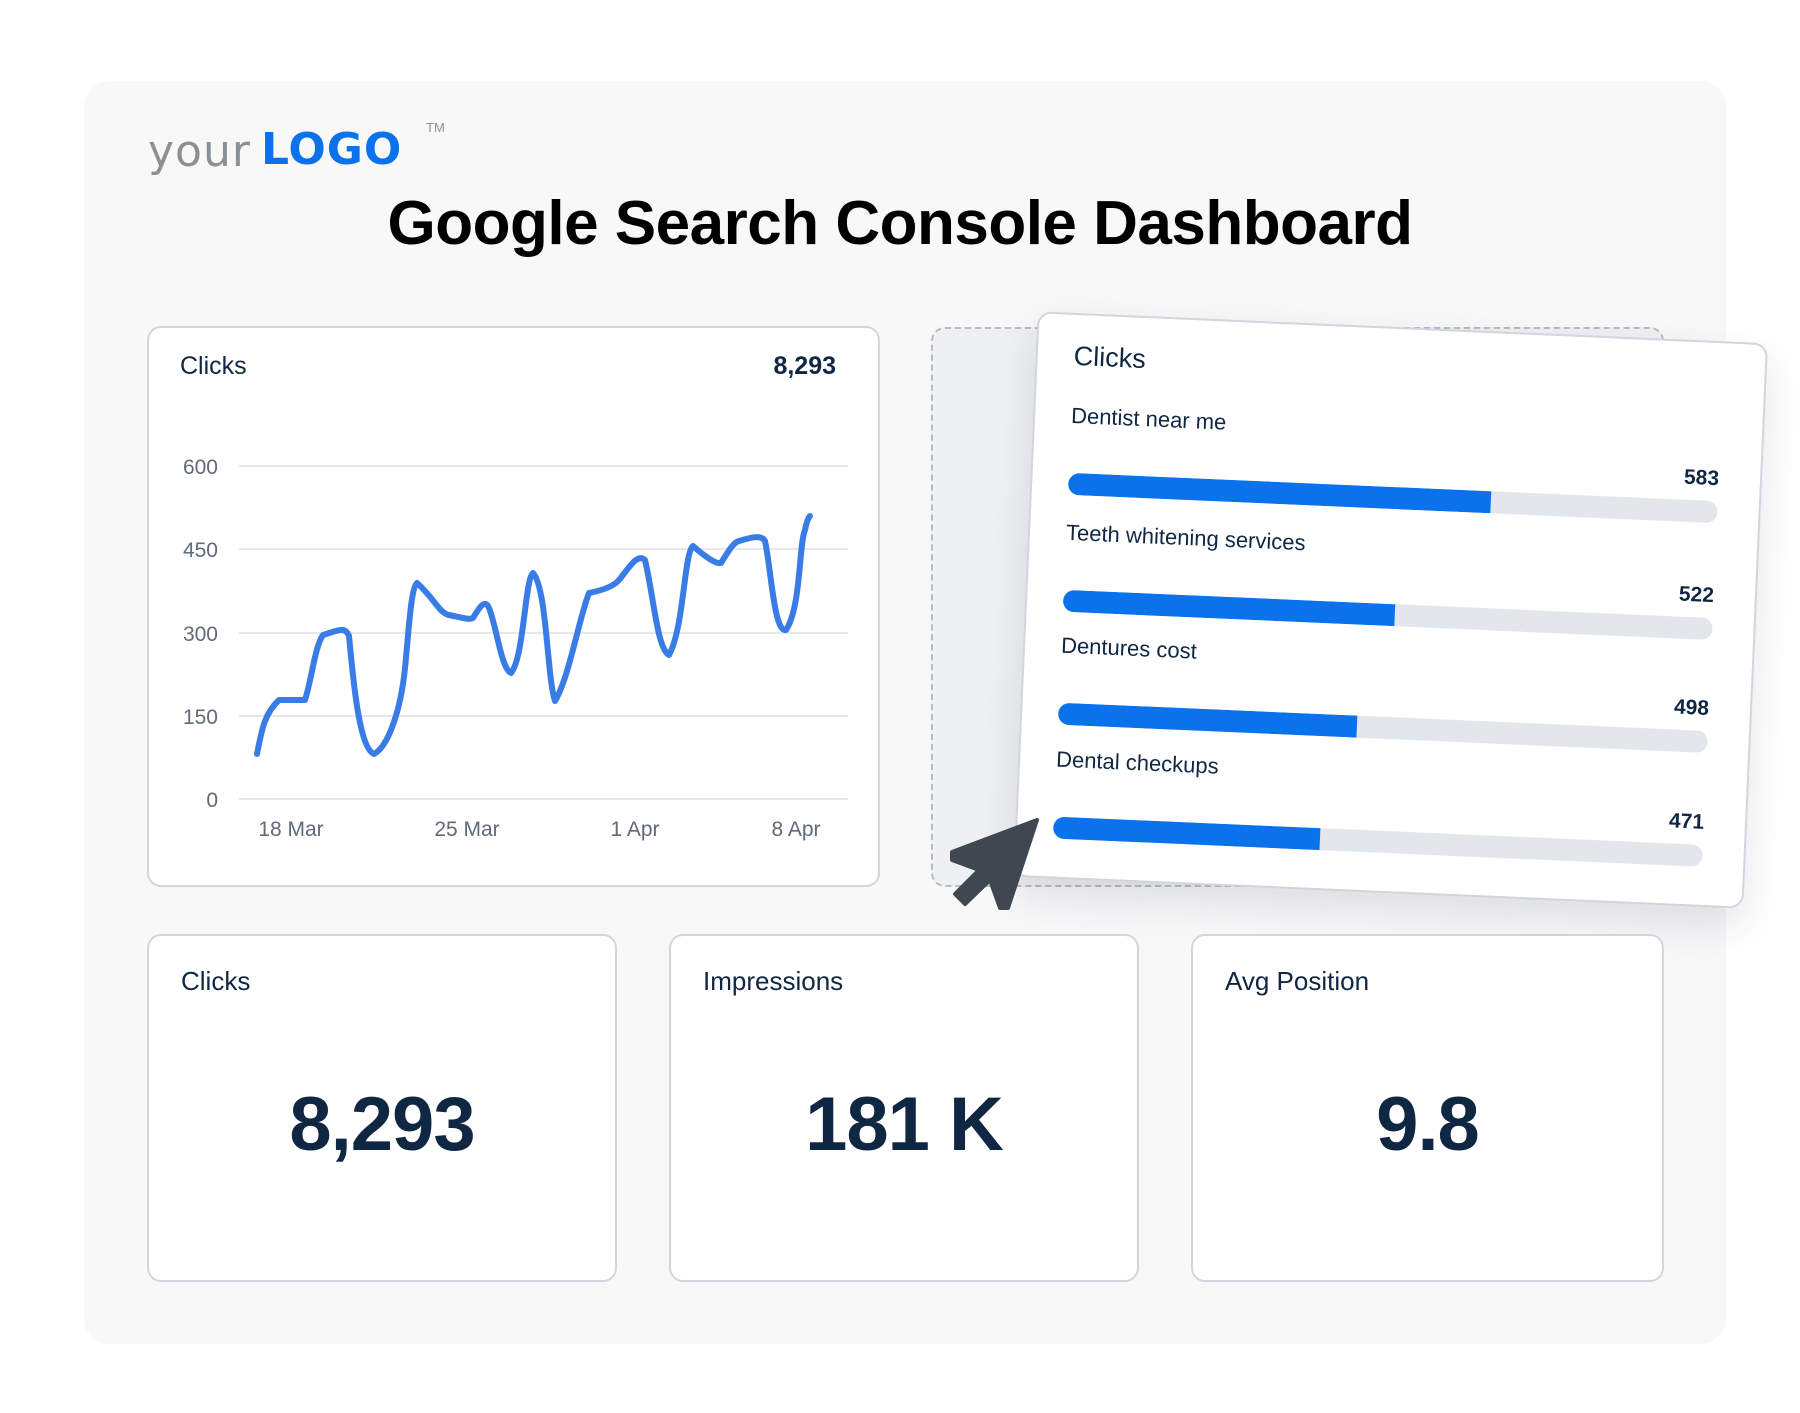 The width and height of the screenshot is (1800, 1413). Describe the element at coordinates (199, 151) in the screenshot. I see `logo-prefix: your` at that location.